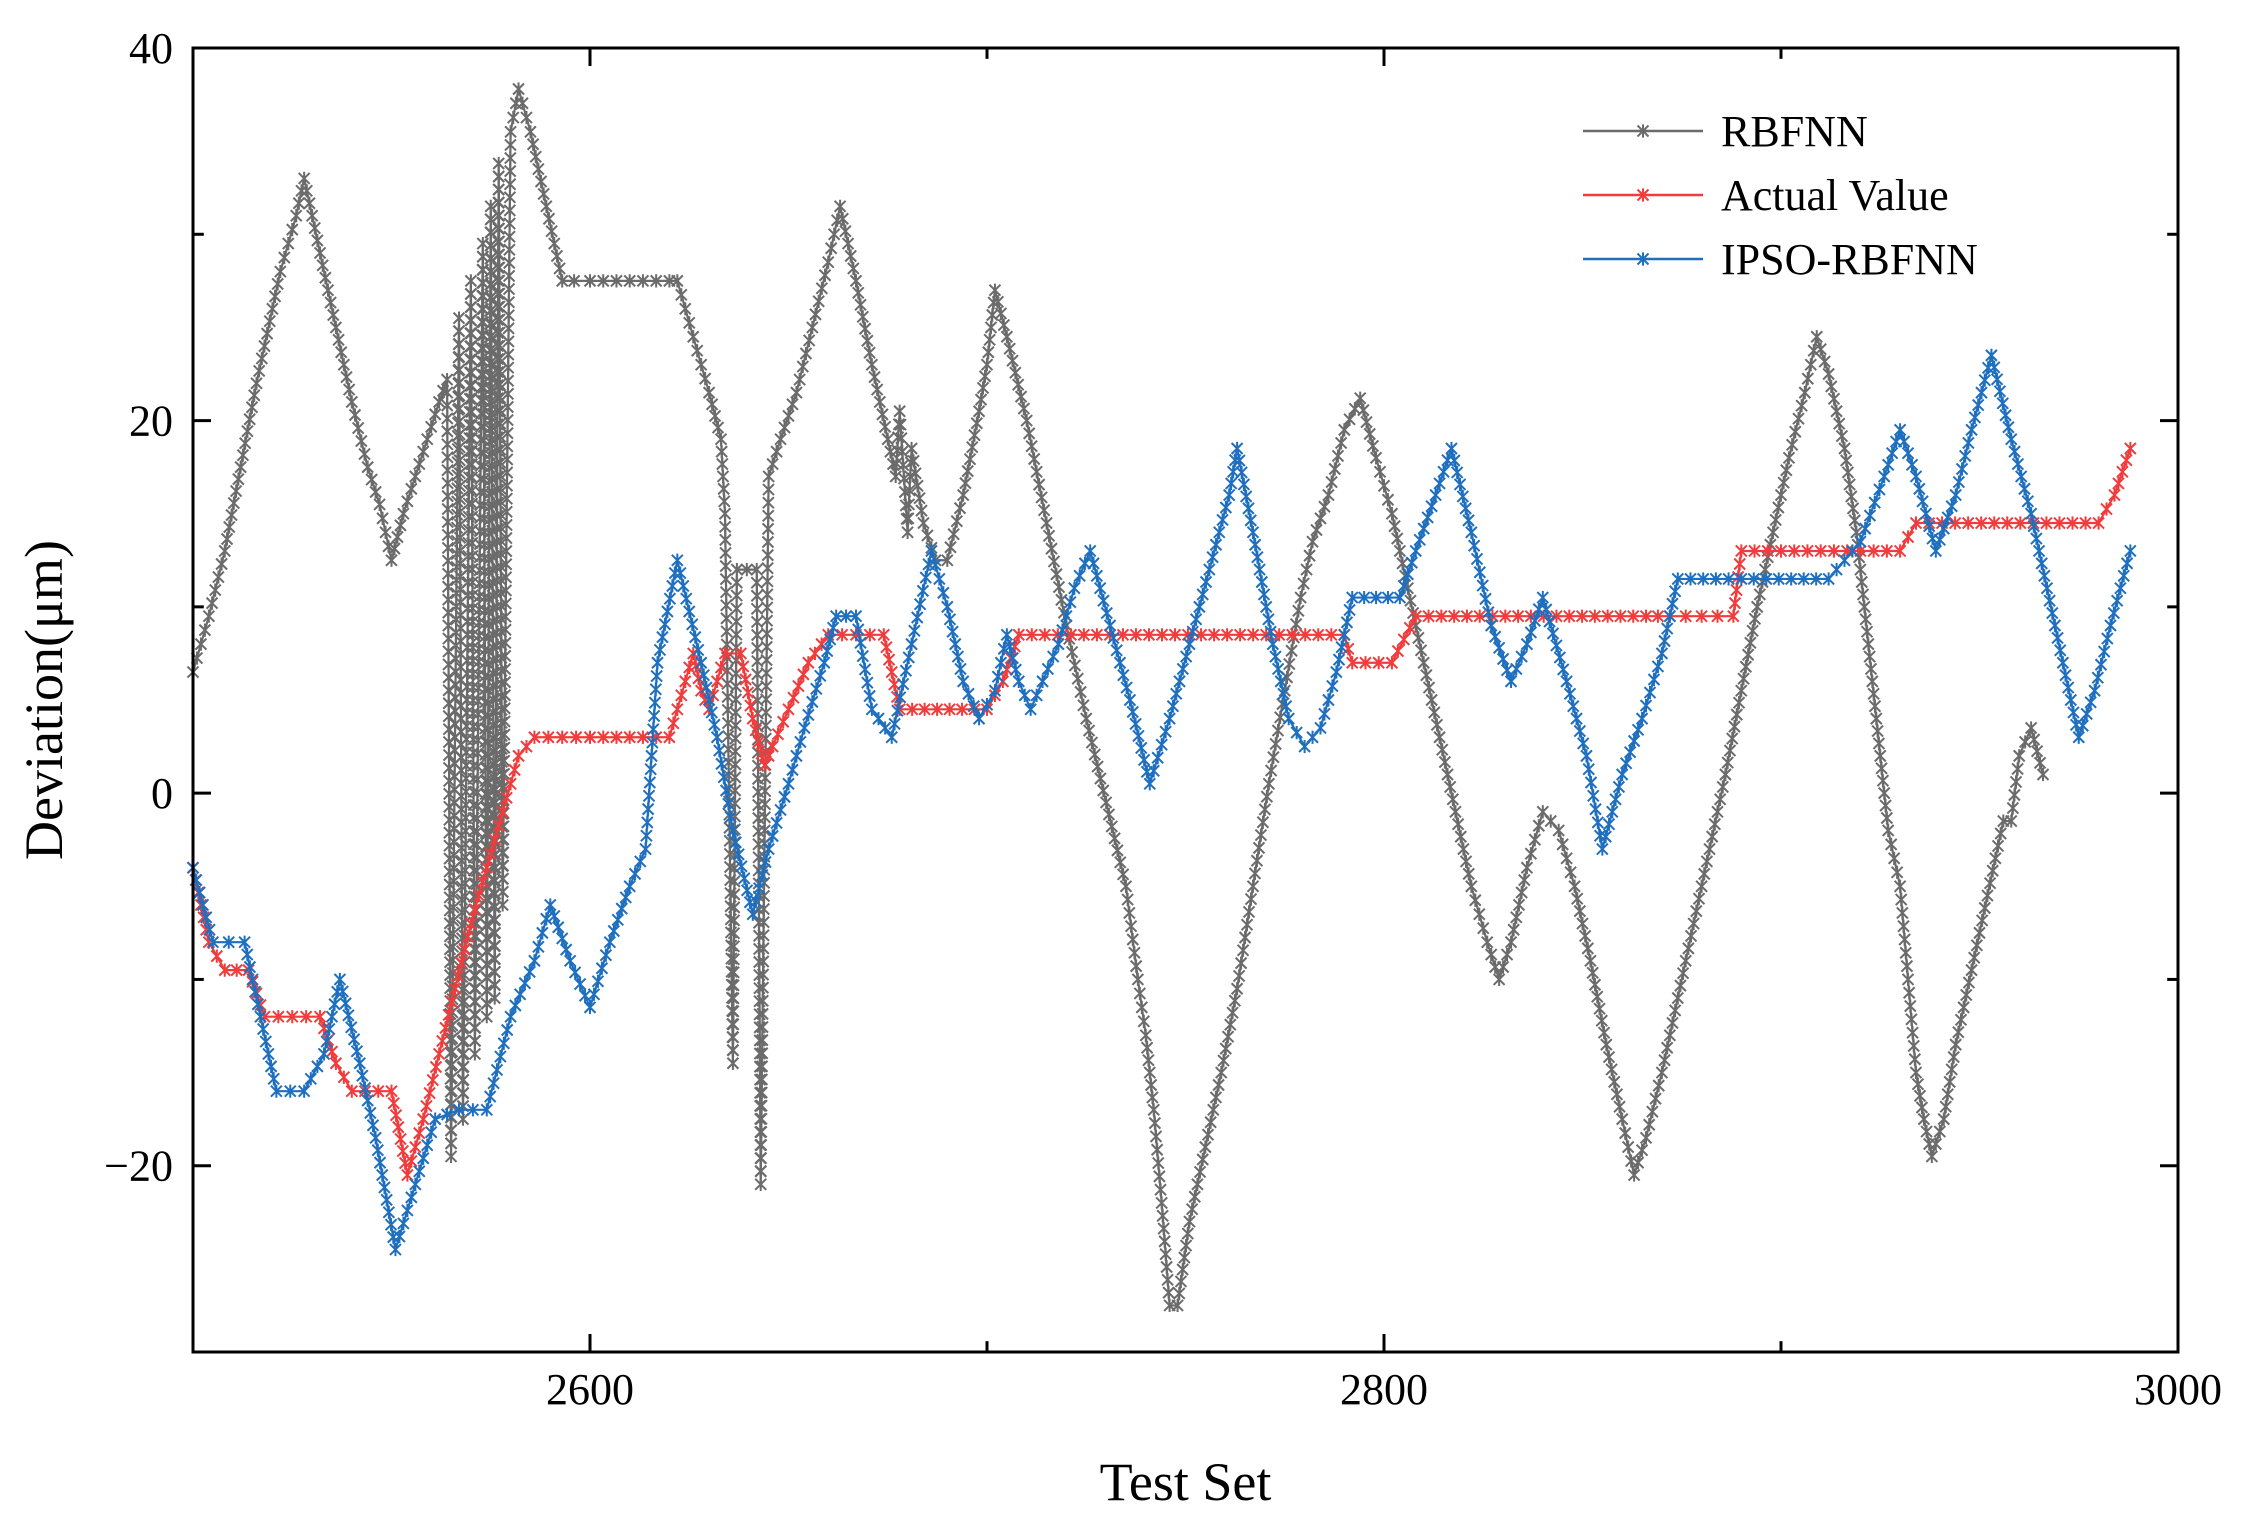 Image resolution: width=2243 pixels, height=1528 pixels. Describe the element at coordinates (1835, 195) in the screenshot. I see `legend-label: Actual Value` at that location.